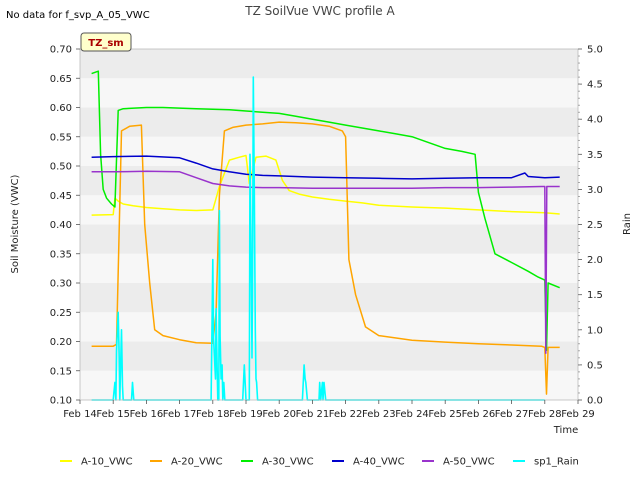 The image size is (640, 480). I want to click on y-axis-title: Soil Moisture (VWC), so click(15, 223).